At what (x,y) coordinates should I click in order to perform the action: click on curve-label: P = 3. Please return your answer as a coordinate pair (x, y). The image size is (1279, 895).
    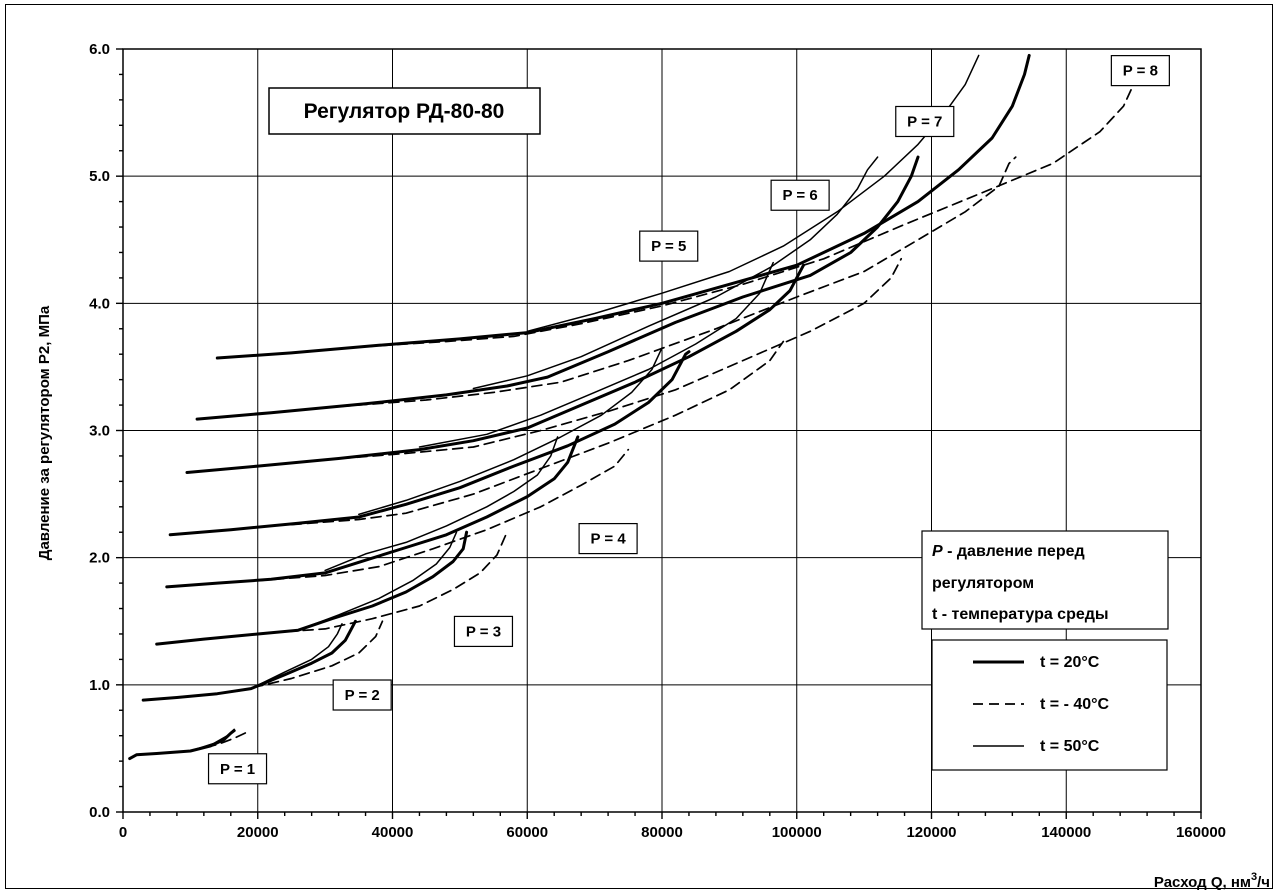
    Looking at the image, I should click on (483, 631).